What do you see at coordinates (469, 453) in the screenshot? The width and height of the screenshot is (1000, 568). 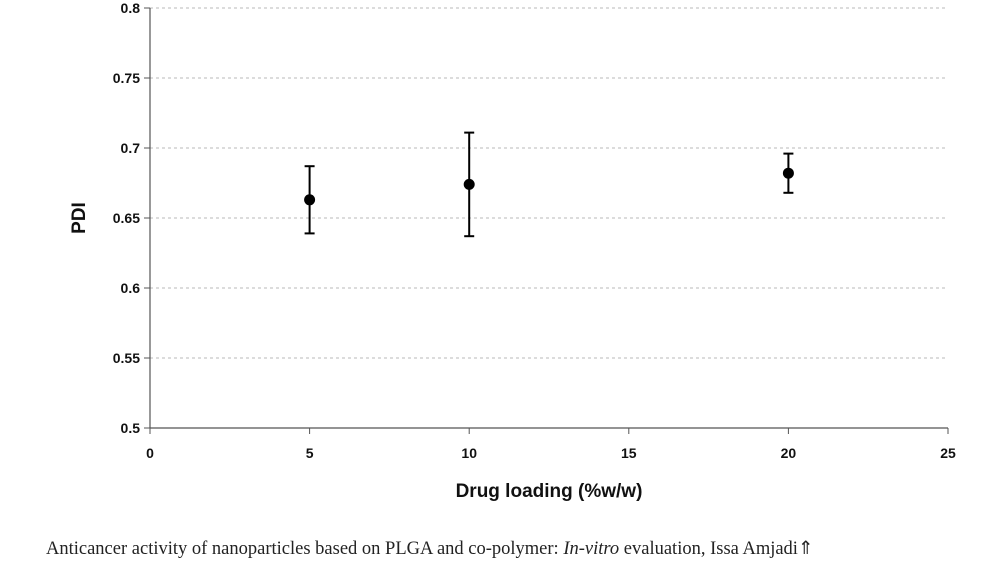 I see `x-tick-label: 10` at bounding box center [469, 453].